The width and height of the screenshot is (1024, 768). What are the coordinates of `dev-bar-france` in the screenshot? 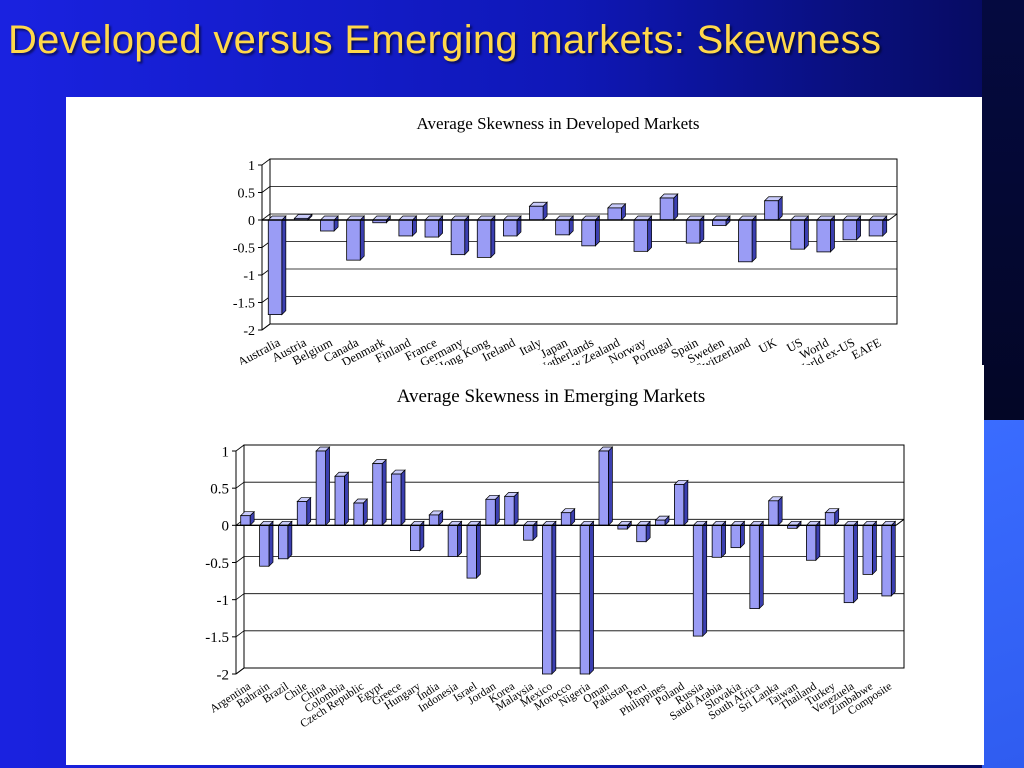 It's located at (434, 226).